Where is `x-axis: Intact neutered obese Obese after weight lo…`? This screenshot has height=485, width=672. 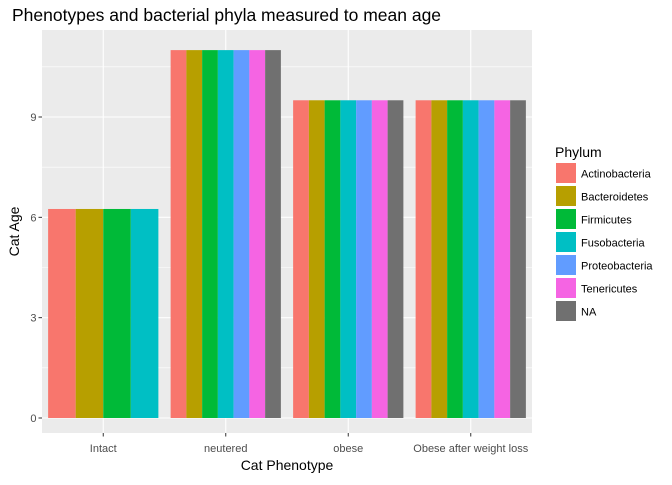
x-axis: Intact neutered obese Obese after weight lo… is located at coordinates (309, 444).